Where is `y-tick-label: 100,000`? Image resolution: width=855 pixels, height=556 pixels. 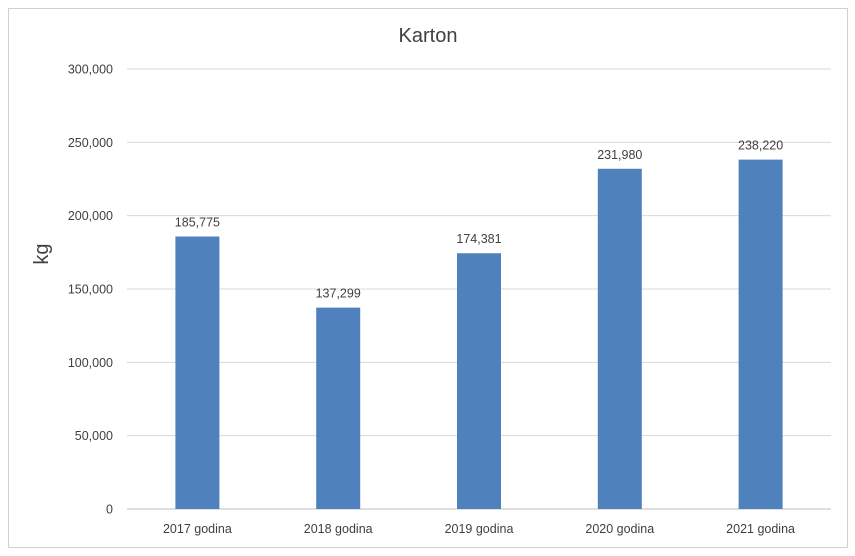
y-tick-label: 100,000 is located at coordinates (90, 363).